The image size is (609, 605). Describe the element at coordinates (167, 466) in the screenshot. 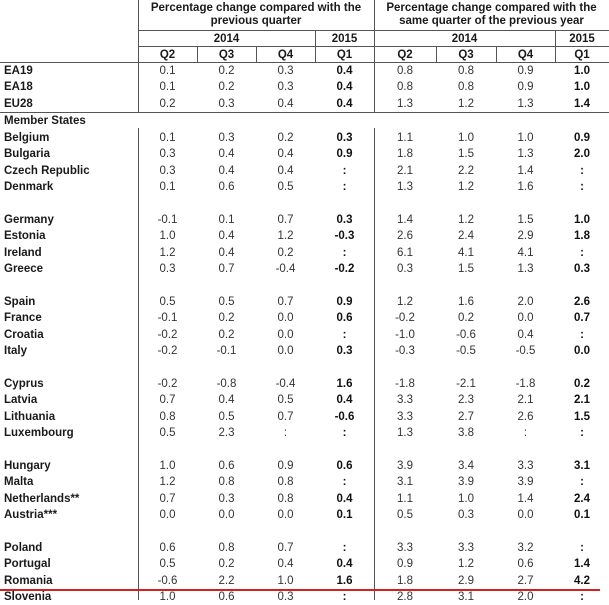

I see `qoq-cell: 1.0` at that location.